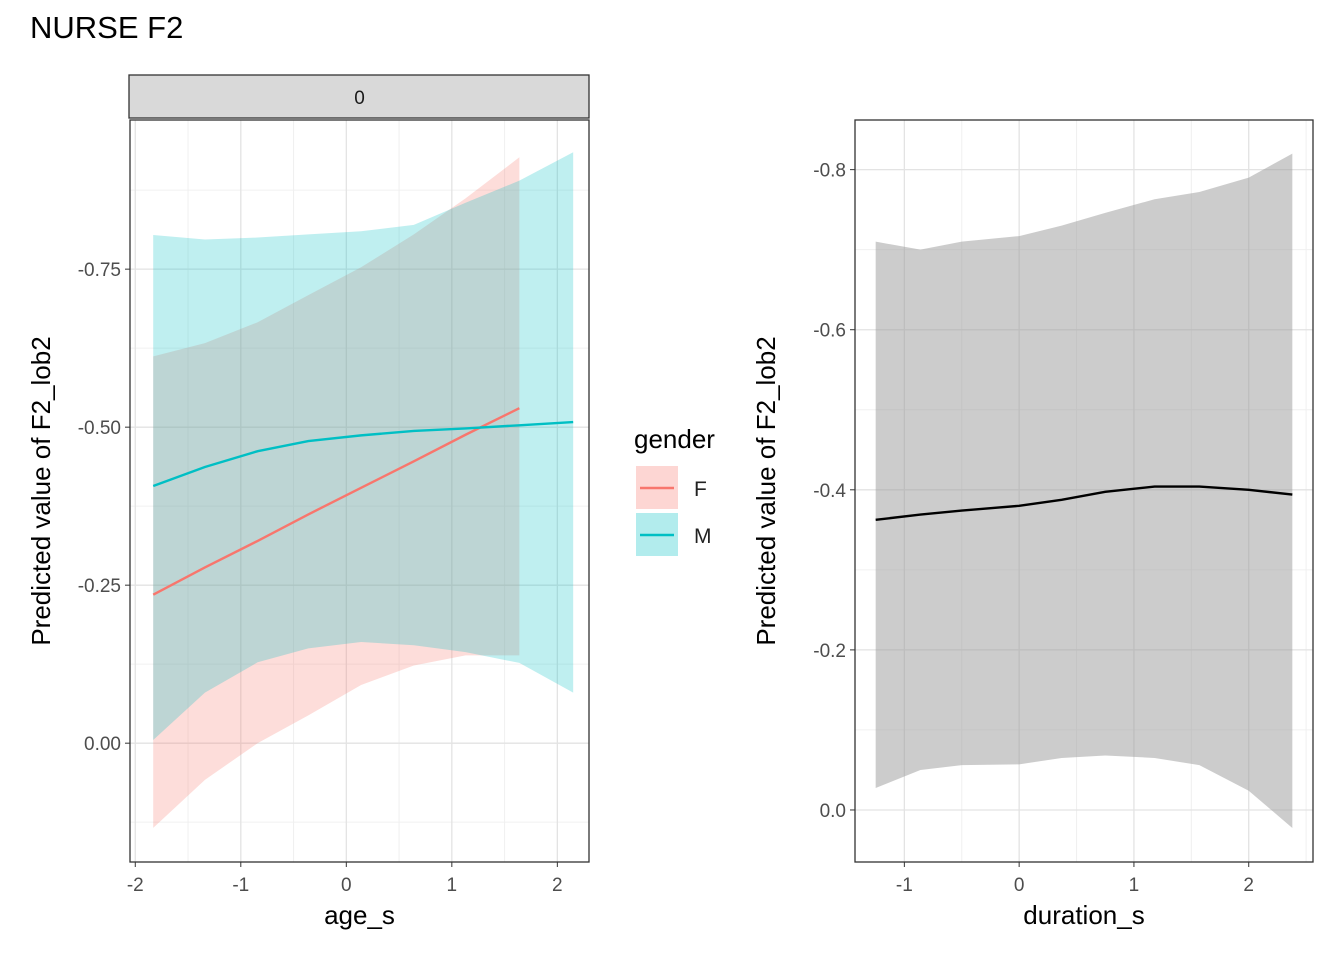 The width and height of the screenshot is (1344, 960). Describe the element at coordinates (102, 744) in the screenshot. I see `y-tick-label: 0.00` at that location.